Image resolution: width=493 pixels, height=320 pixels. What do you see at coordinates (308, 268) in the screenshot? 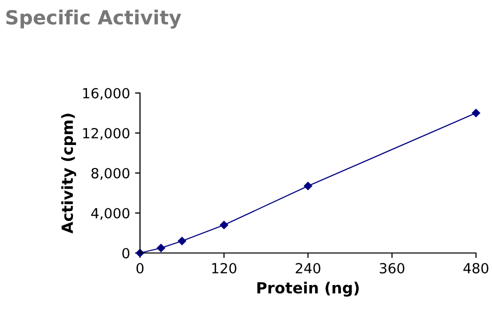
I see `x-tick-label: 240` at bounding box center [308, 268].